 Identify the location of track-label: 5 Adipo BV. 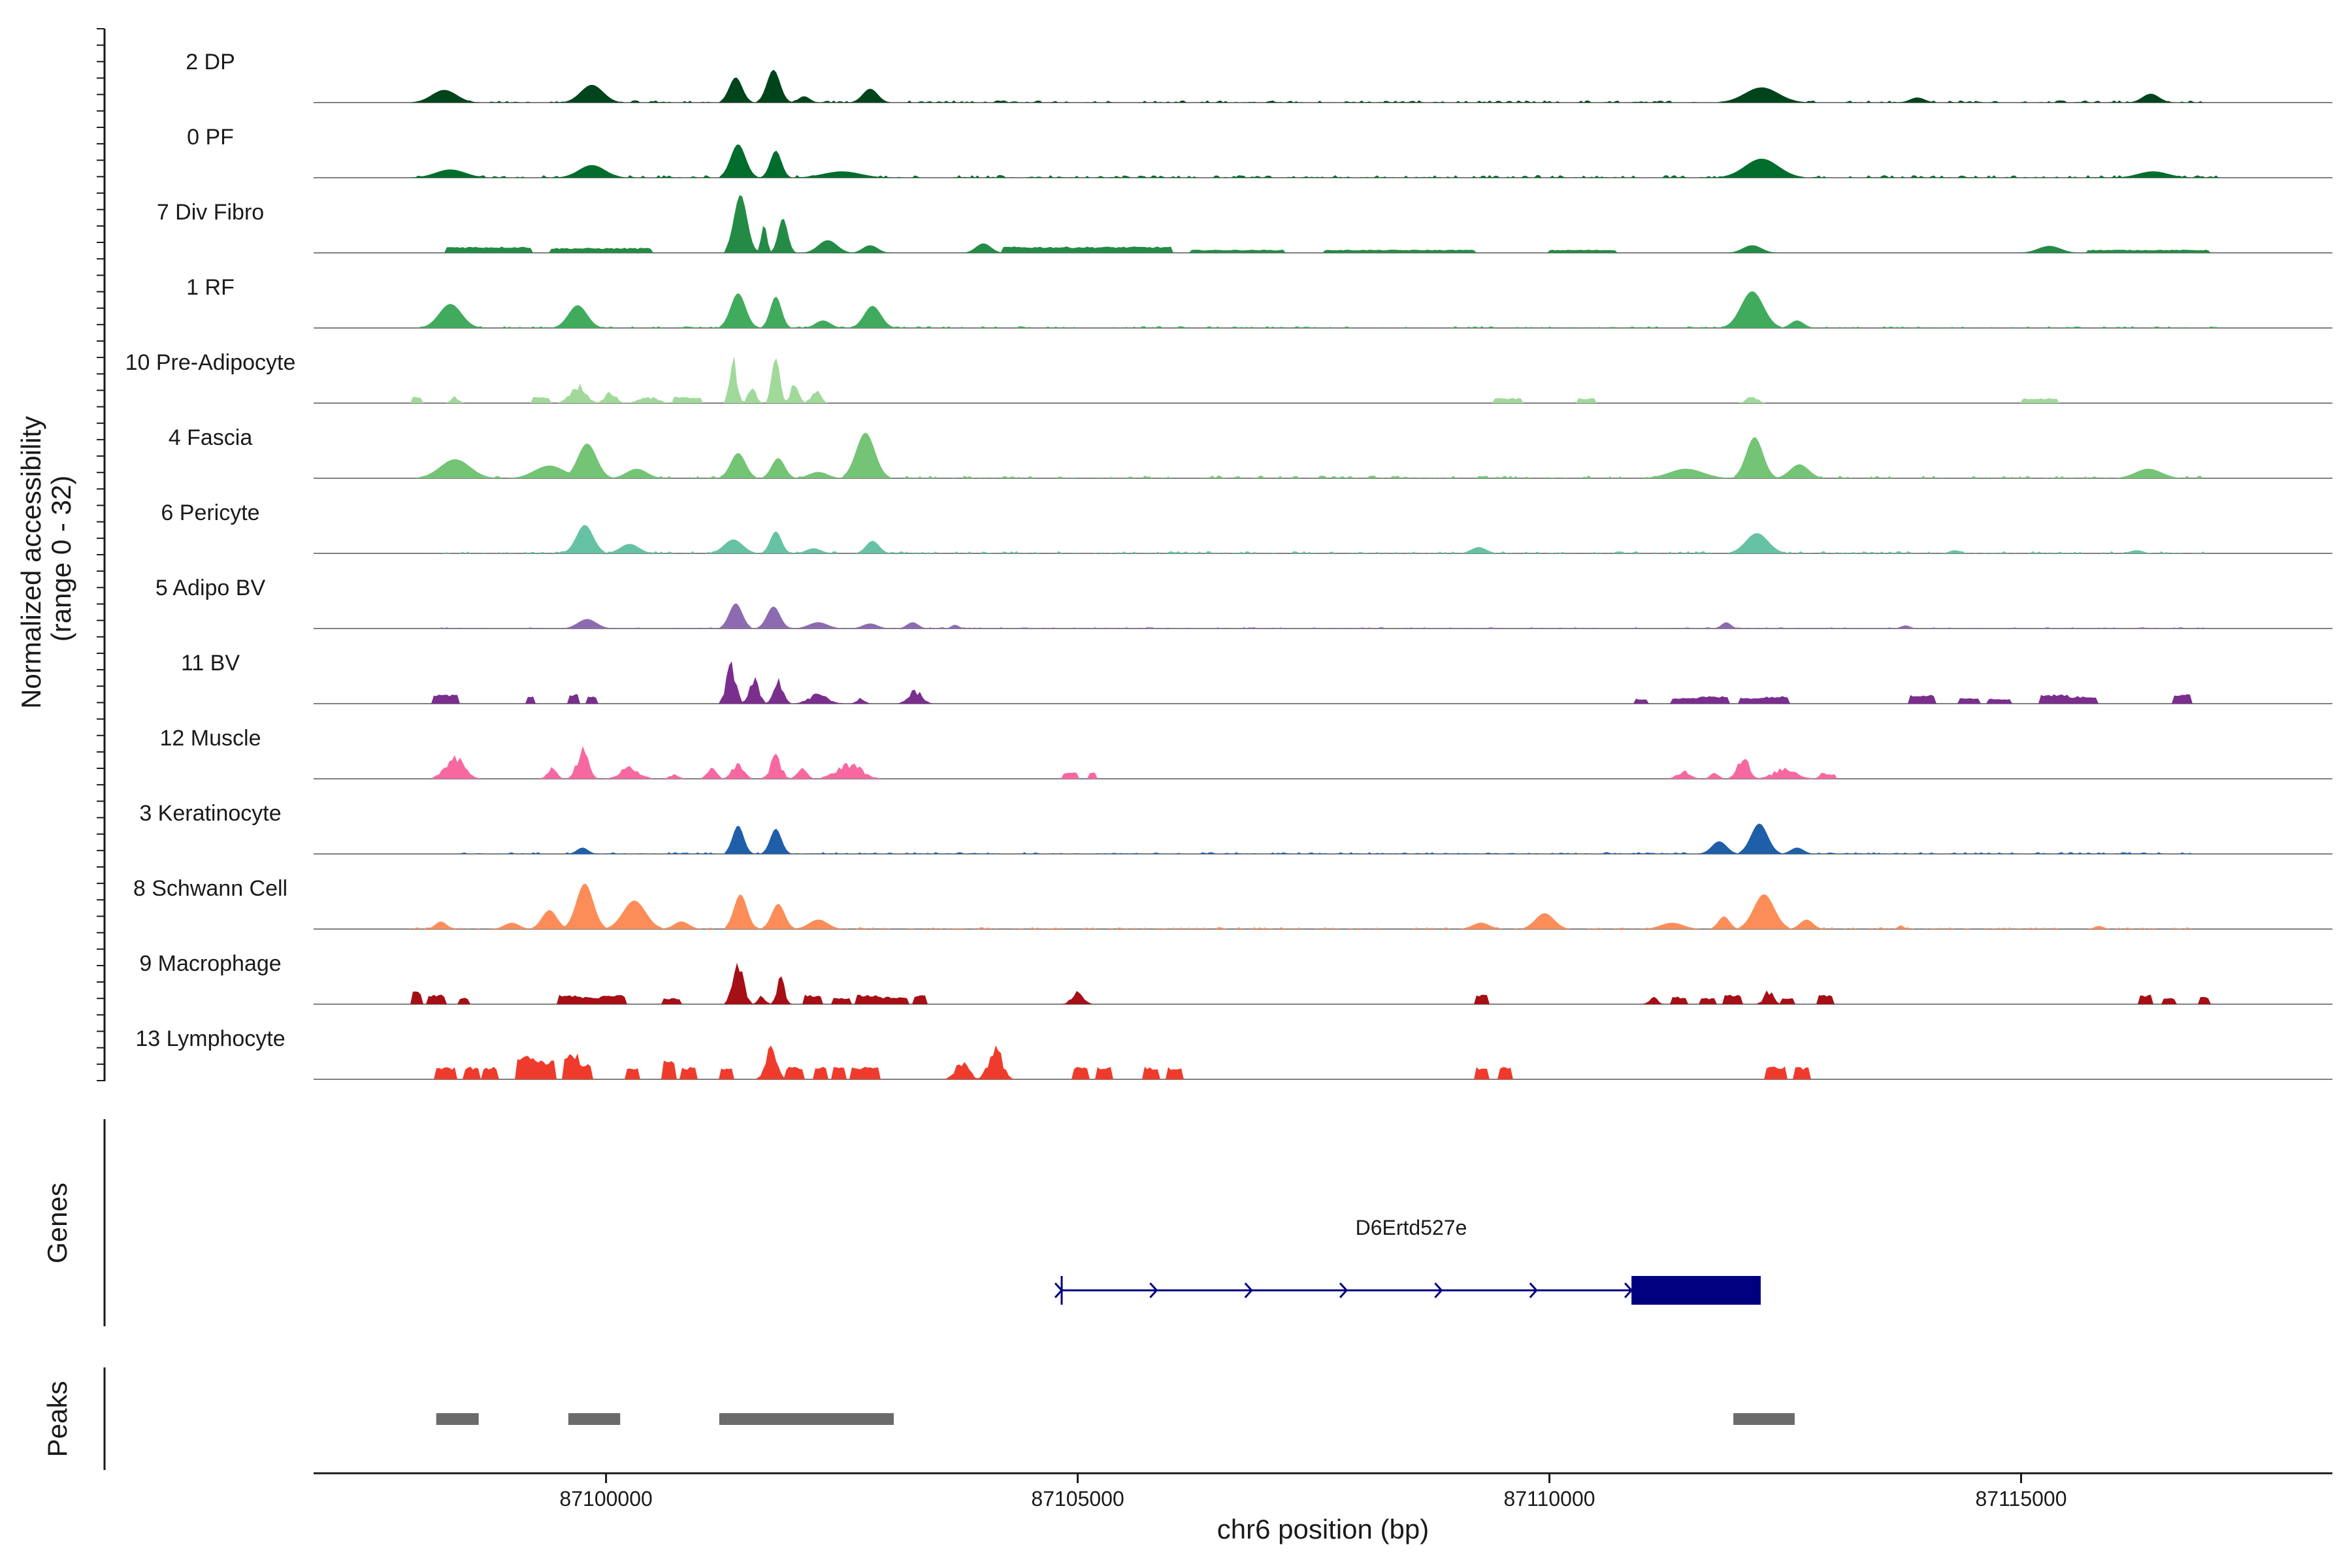
(210, 588).